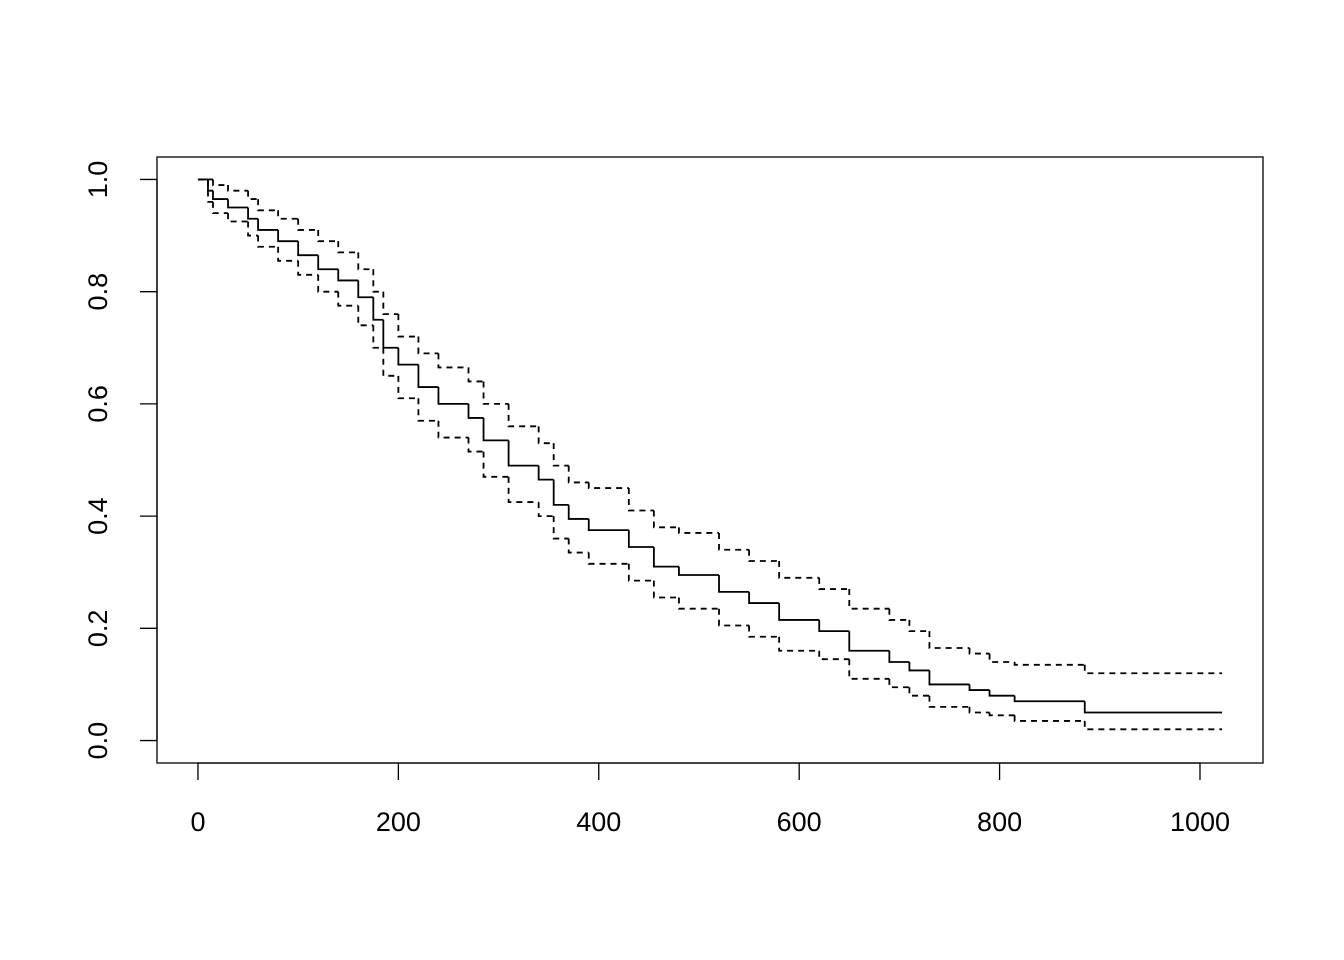 This screenshot has height=960, width=1344. Describe the element at coordinates (98, 629) in the screenshot. I see `y-tick-label: 0.2` at that location.